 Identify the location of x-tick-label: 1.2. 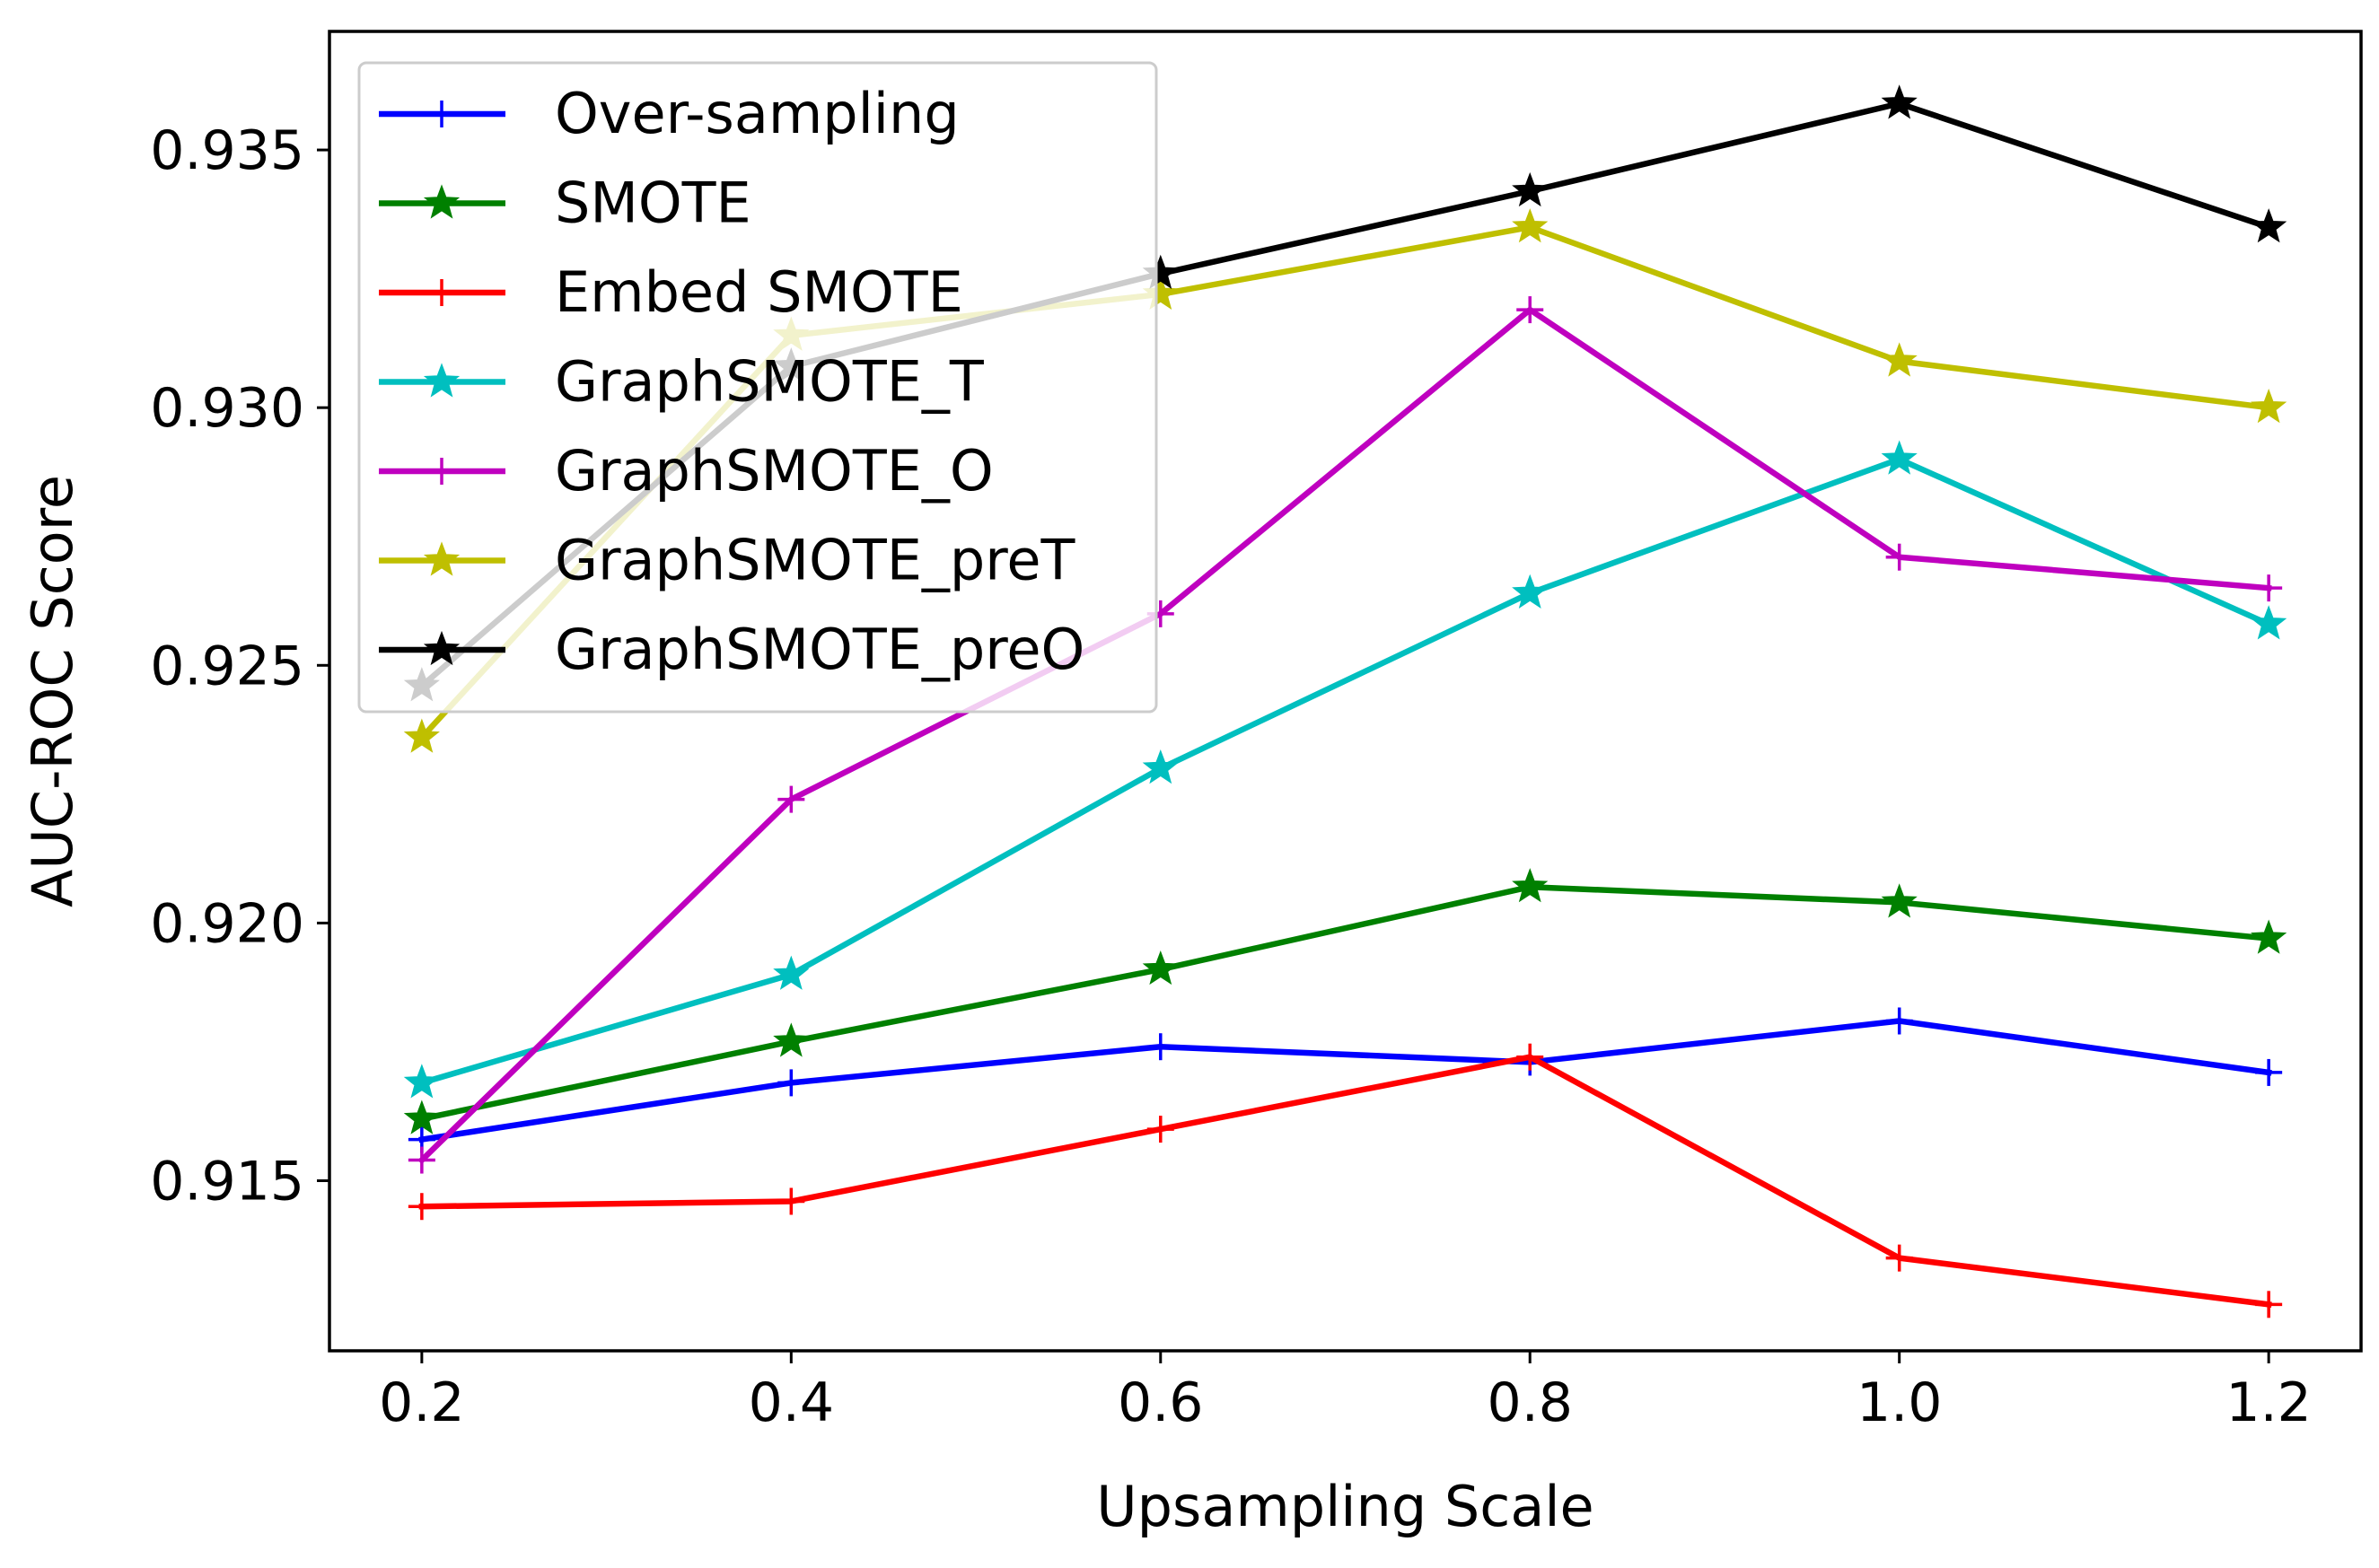
(2268, 1402).